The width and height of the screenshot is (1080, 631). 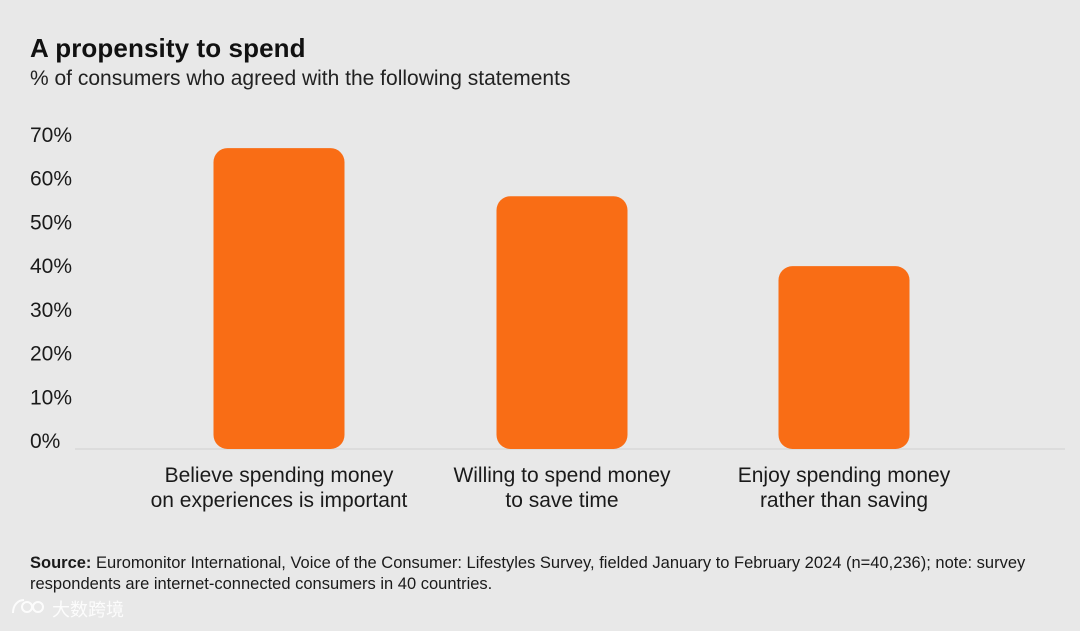 I want to click on watermark-logo-icon, so click(x=28, y=609).